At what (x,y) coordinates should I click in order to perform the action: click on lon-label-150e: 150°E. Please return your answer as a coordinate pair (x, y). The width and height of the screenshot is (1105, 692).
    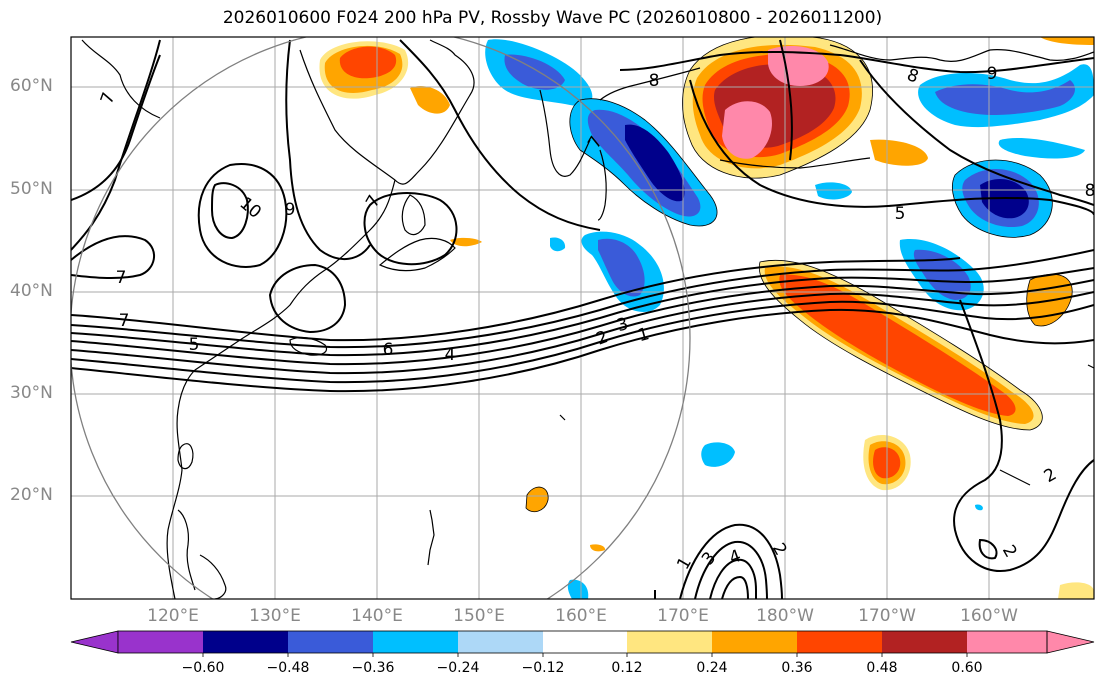
    Looking at the image, I should click on (479, 616).